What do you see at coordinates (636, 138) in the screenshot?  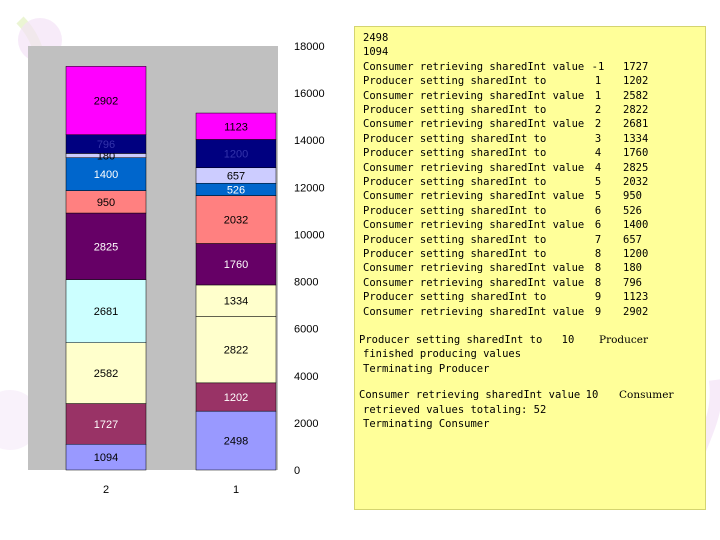 I see `log-value: 1334` at bounding box center [636, 138].